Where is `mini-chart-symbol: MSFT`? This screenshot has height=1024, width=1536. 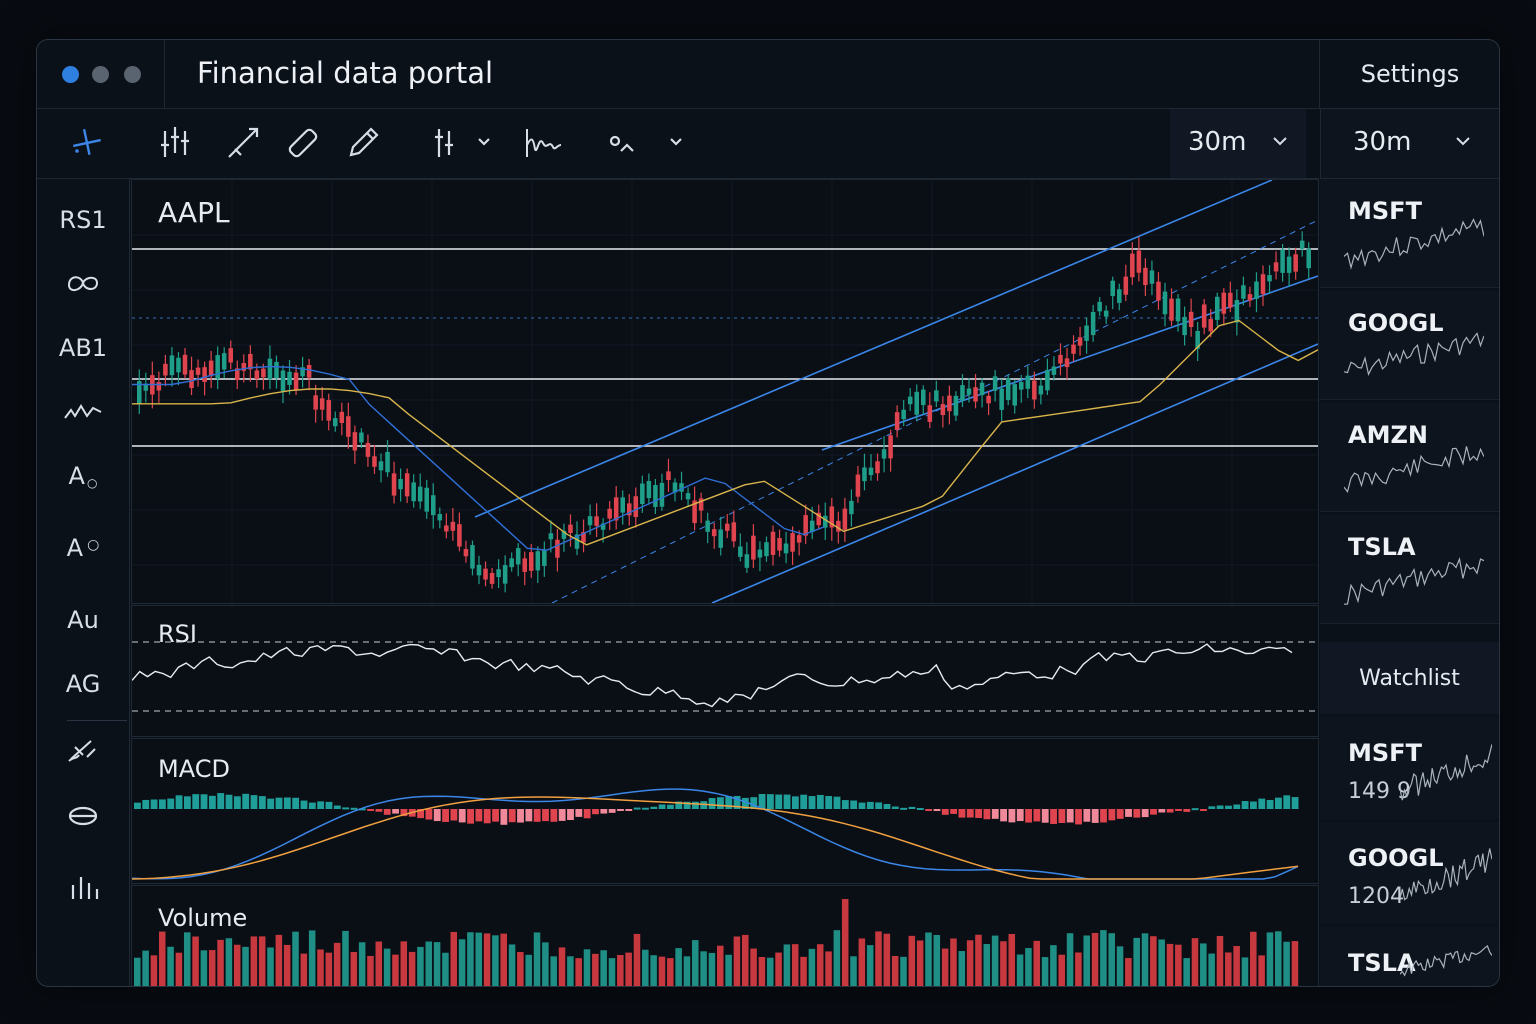
mini-chart-symbol: MSFT is located at coordinates (1385, 211).